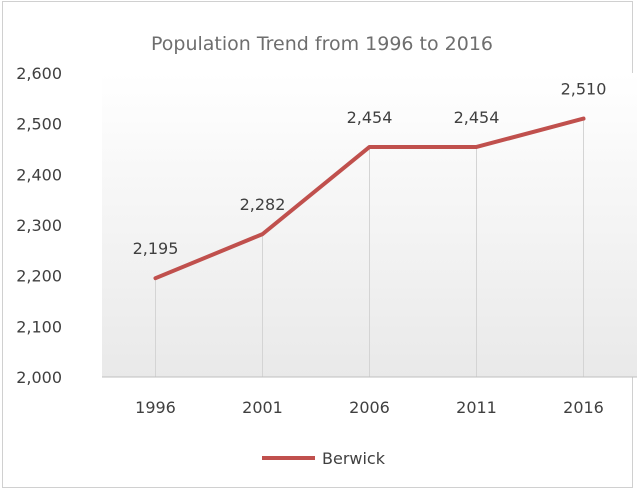 The image size is (637, 491). I want to click on data-label: 2,282, so click(263, 204).